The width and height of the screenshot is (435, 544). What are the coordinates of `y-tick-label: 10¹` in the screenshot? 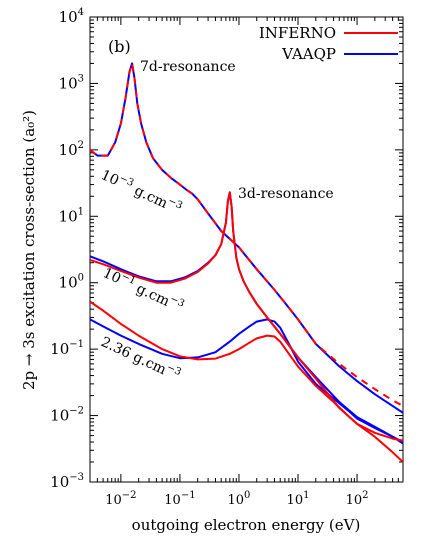 It's located at (71, 215).